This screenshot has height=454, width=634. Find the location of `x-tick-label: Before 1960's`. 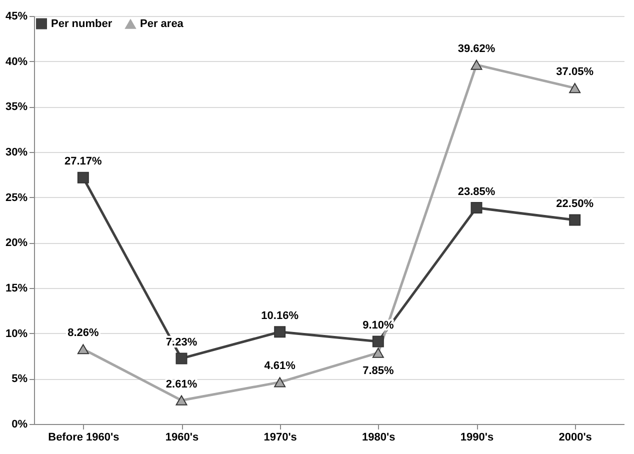

x-tick-label: Before 1960's is located at coordinates (84, 438).